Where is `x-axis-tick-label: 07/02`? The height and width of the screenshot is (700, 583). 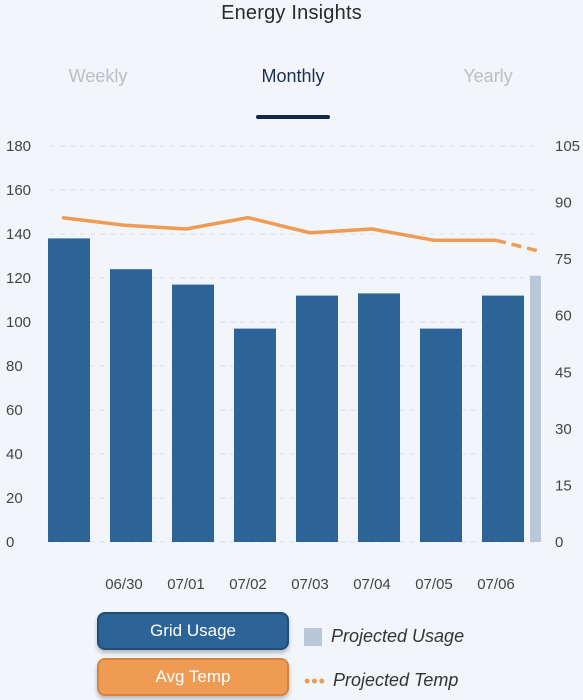
x-axis-tick-label: 07/02 is located at coordinates (248, 584).